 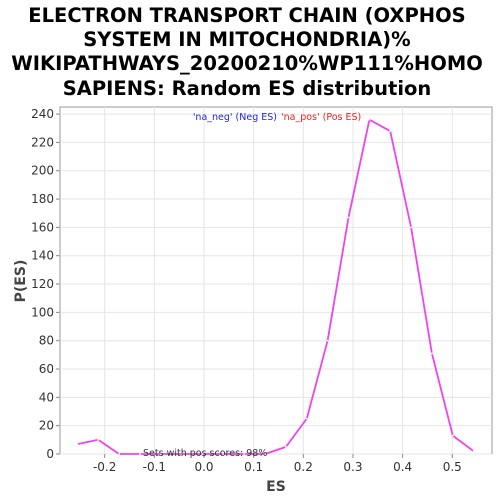 I want to click on x-tick-label: -0.1, so click(x=154, y=467).